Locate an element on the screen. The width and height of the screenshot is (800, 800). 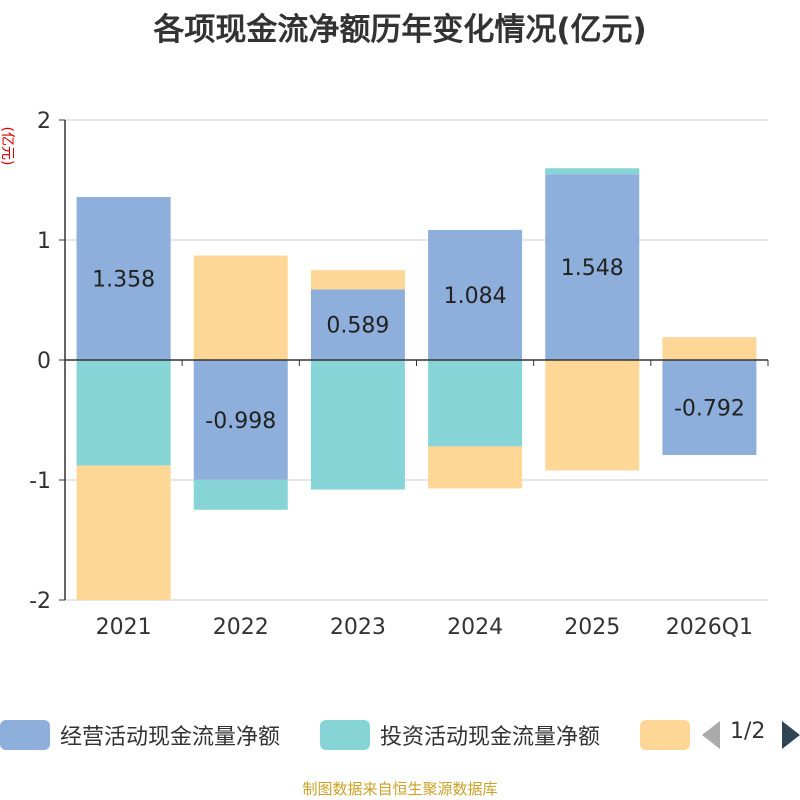
x-tick-label-2022: 2022 is located at coordinates (241, 627).